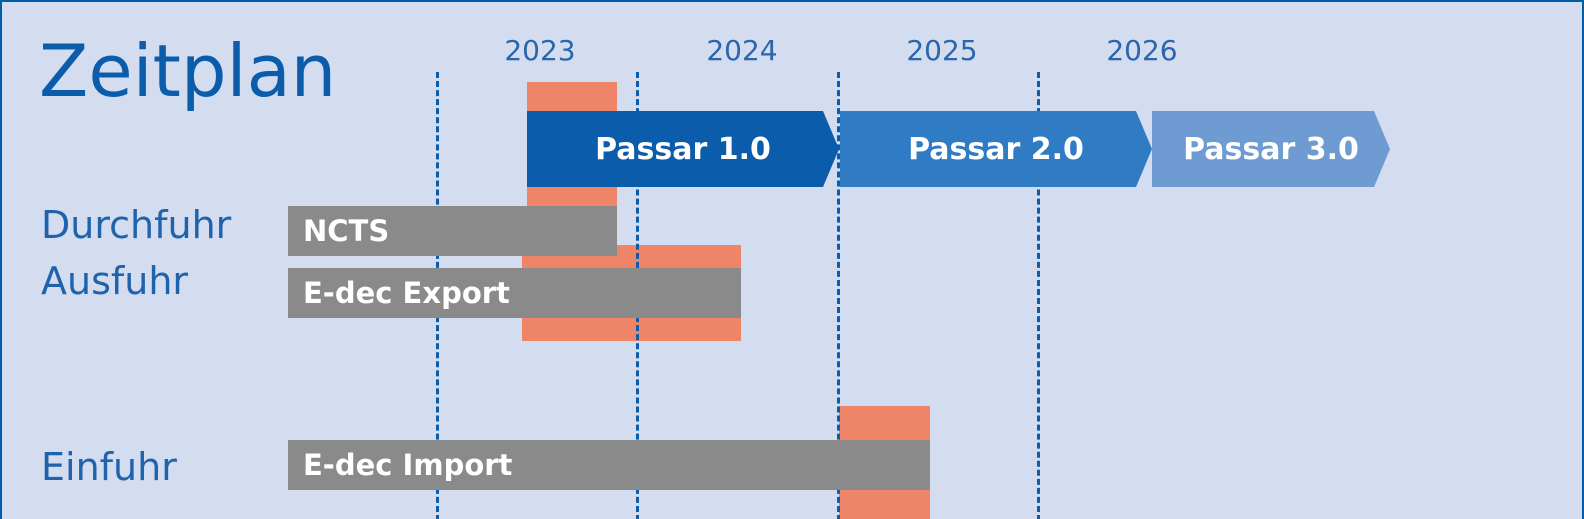 The width and height of the screenshot is (1584, 519). I want to click on year-label-2025: 2025, so click(942, 50).